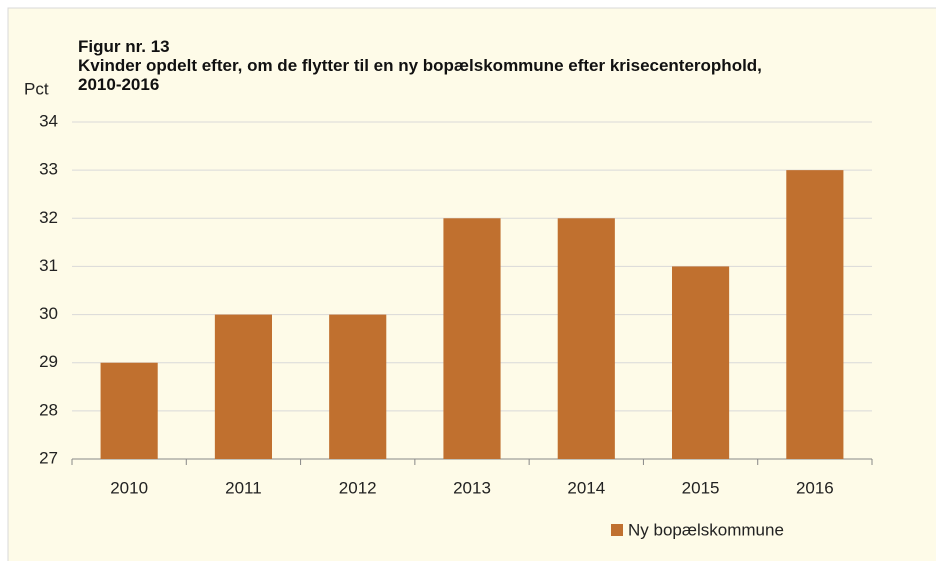 Image resolution: width=936 pixels, height=561 pixels. I want to click on x-tick-label: 2012, so click(358, 487).